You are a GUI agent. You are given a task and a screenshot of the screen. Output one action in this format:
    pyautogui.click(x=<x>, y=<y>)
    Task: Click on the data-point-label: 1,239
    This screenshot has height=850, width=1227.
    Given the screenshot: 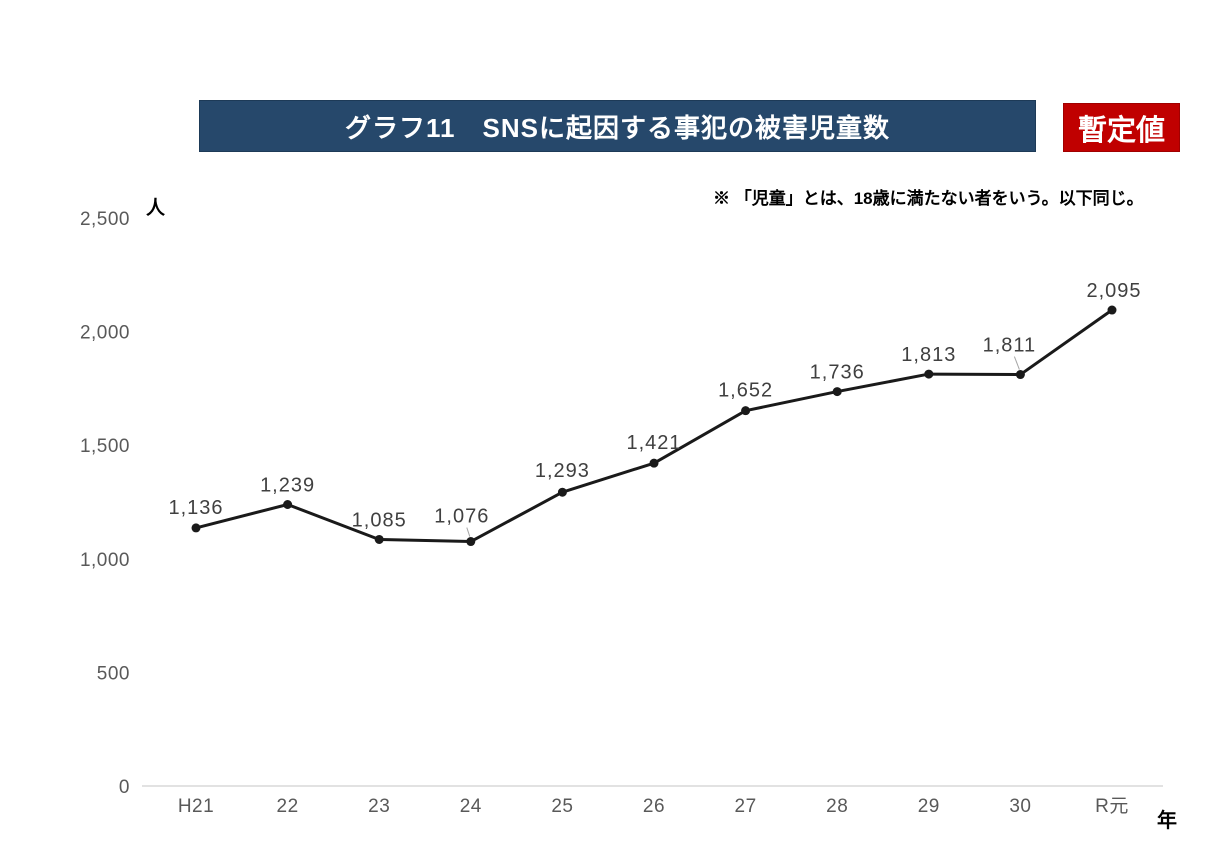 What is the action you would take?
    pyautogui.click(x=287, y=485)
    